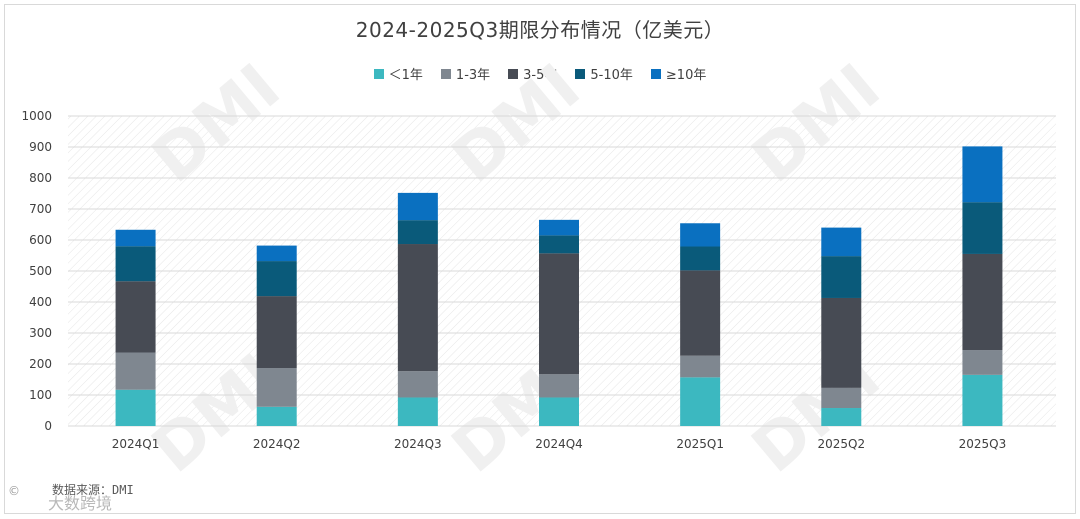 Image resolution: width=1080 pixels, height=519 pixels. Describe the element at coordinates (40, 364) in the screenshot. I see `y-tick-label: 200` at that location.